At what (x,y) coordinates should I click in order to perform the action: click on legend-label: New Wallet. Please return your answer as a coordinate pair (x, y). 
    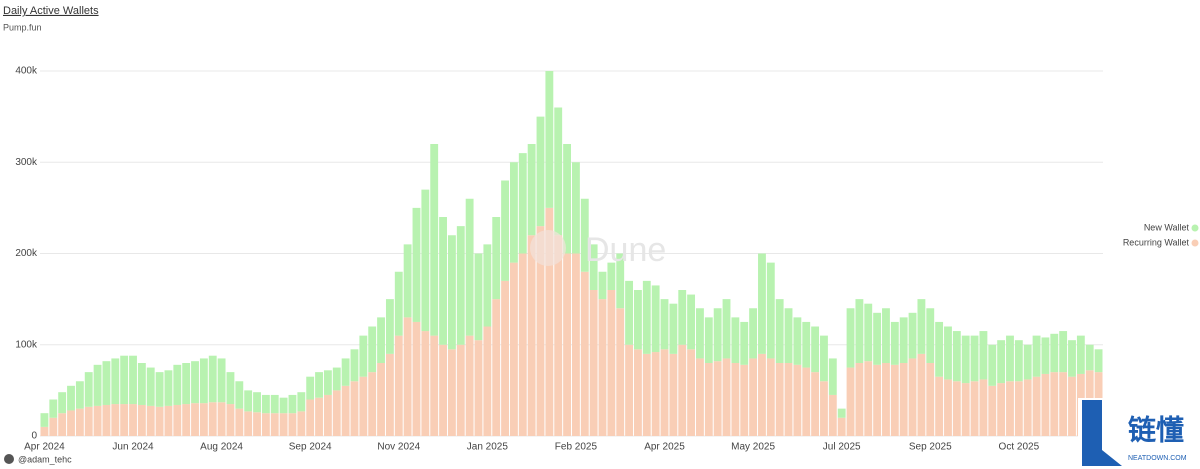
    Looking at the image, I should click on (1167, 227).